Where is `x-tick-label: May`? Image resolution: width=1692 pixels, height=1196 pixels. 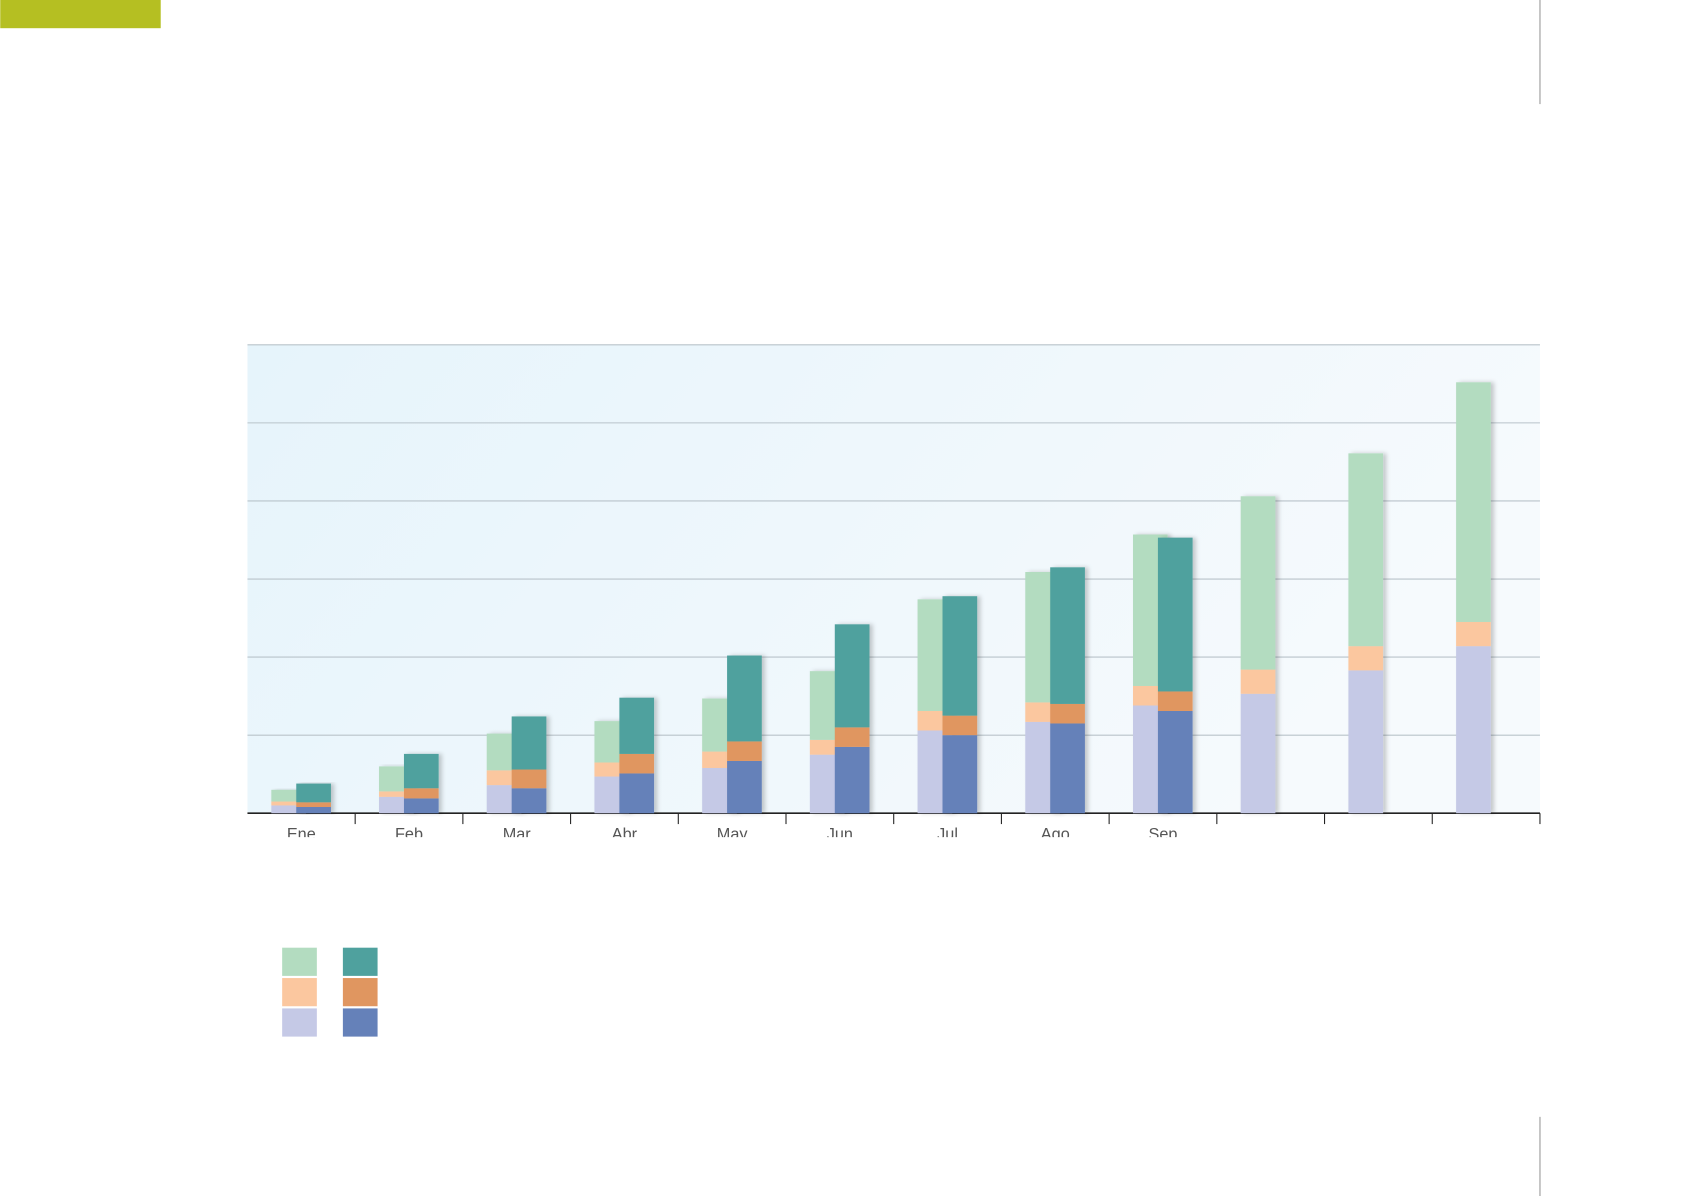 x-tick-label: May is located at coordinates (733, 835).